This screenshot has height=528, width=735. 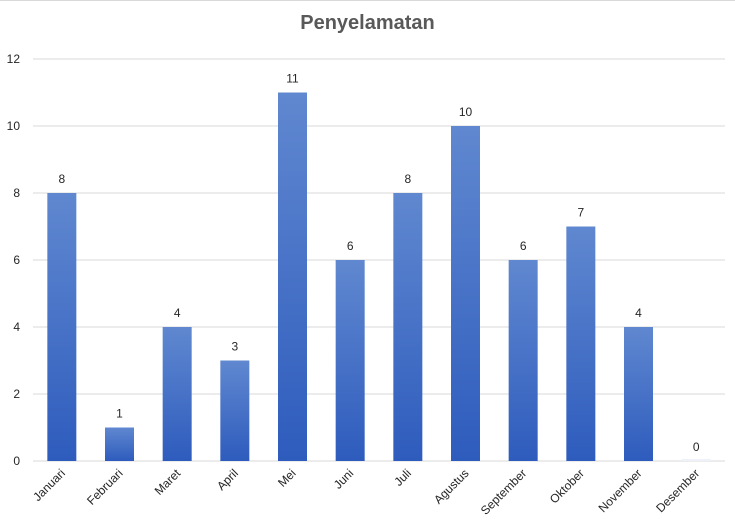 I want to click on x-category-label: Juni, so click(x=343, y=478).